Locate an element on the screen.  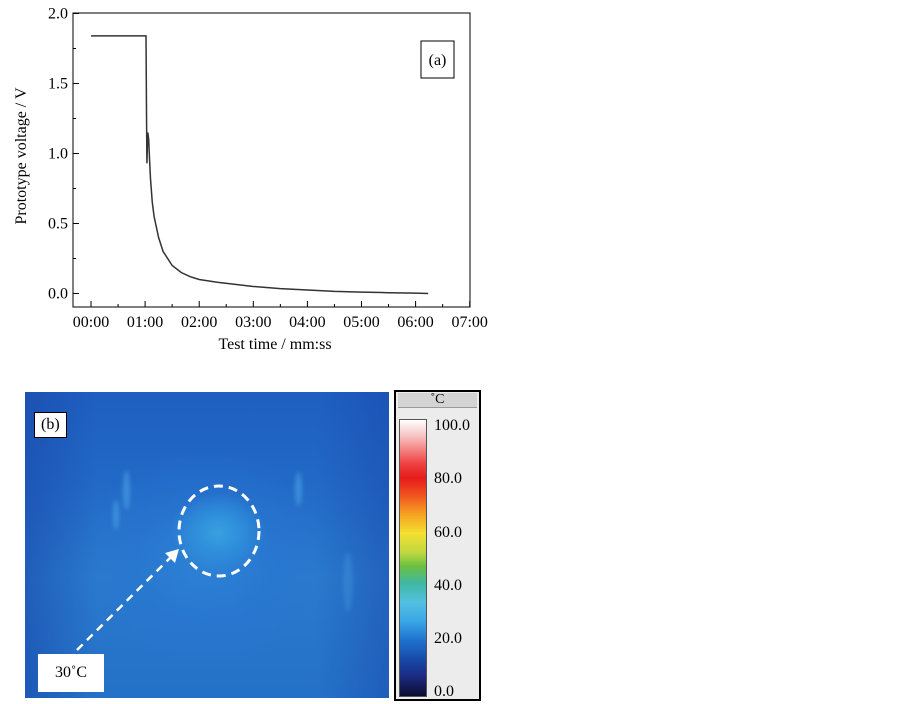
panel-a-label: (a) is located at coordinates (438, 60).